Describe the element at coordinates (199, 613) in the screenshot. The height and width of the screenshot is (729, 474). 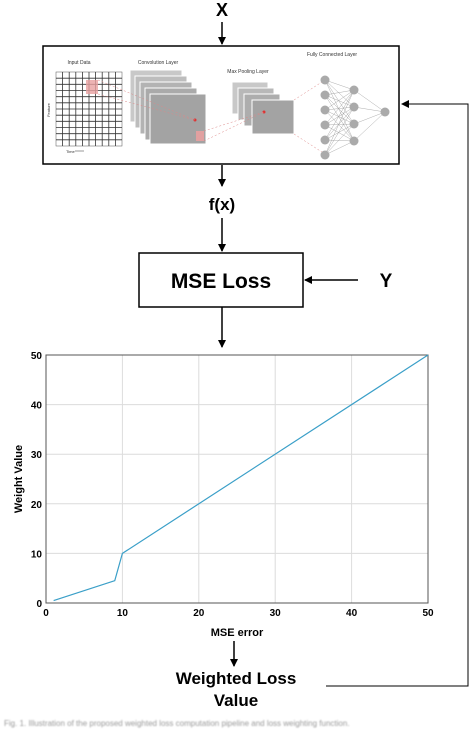
I see `x-tick-label: 20` at that location.